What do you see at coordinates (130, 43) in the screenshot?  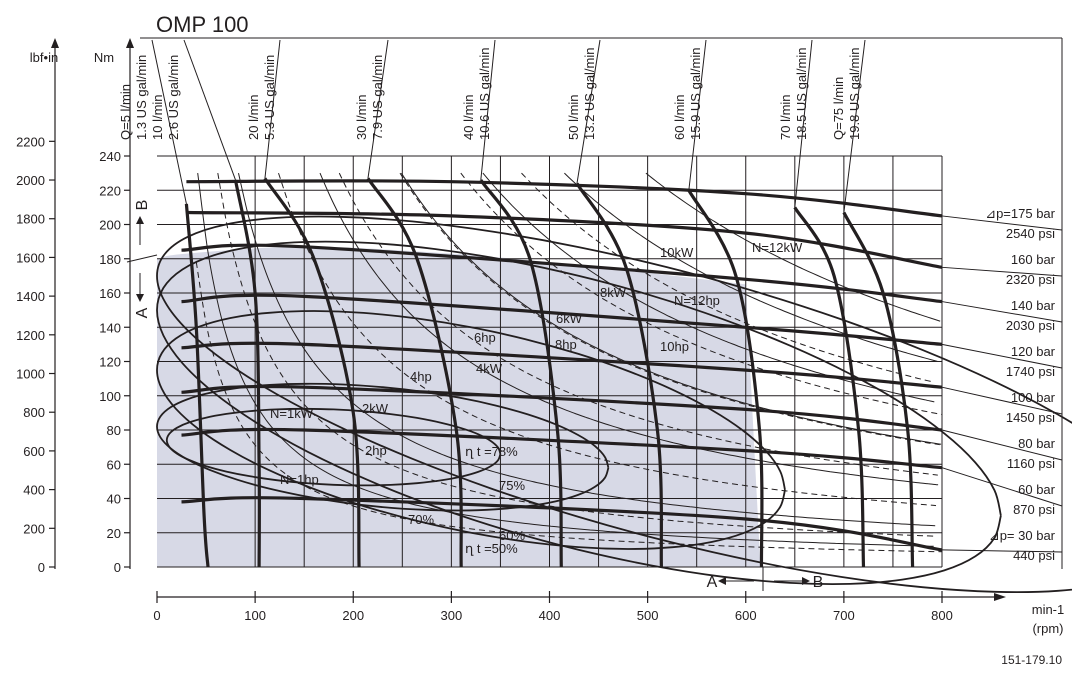 I see `y-axis-nm-arrow` at bounding box center [130, 43].